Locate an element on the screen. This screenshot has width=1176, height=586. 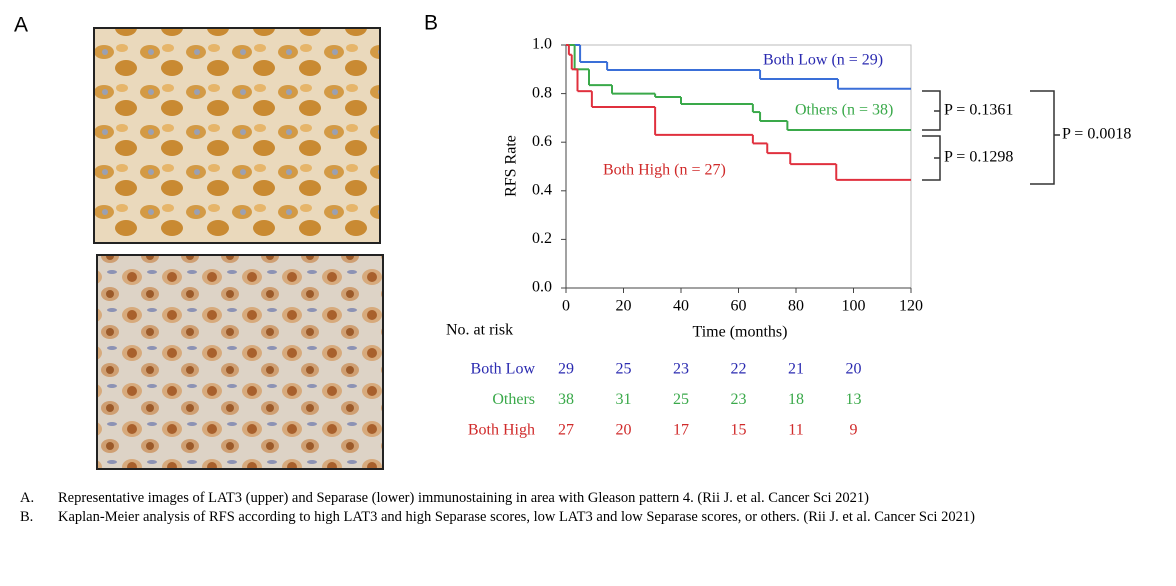
risk-count: 38 is located at coordinates (566, 399).